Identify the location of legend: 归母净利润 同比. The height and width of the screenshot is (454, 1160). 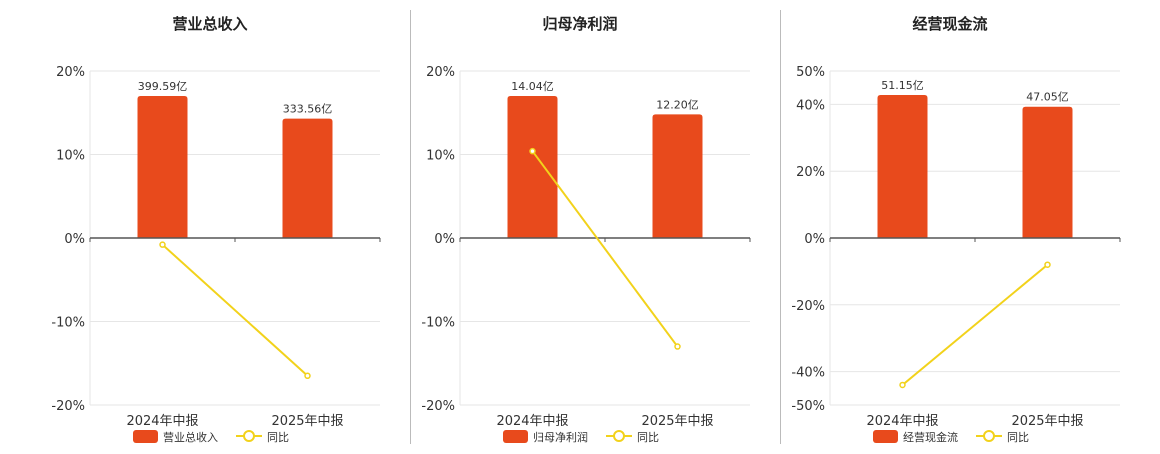
(581, 437).